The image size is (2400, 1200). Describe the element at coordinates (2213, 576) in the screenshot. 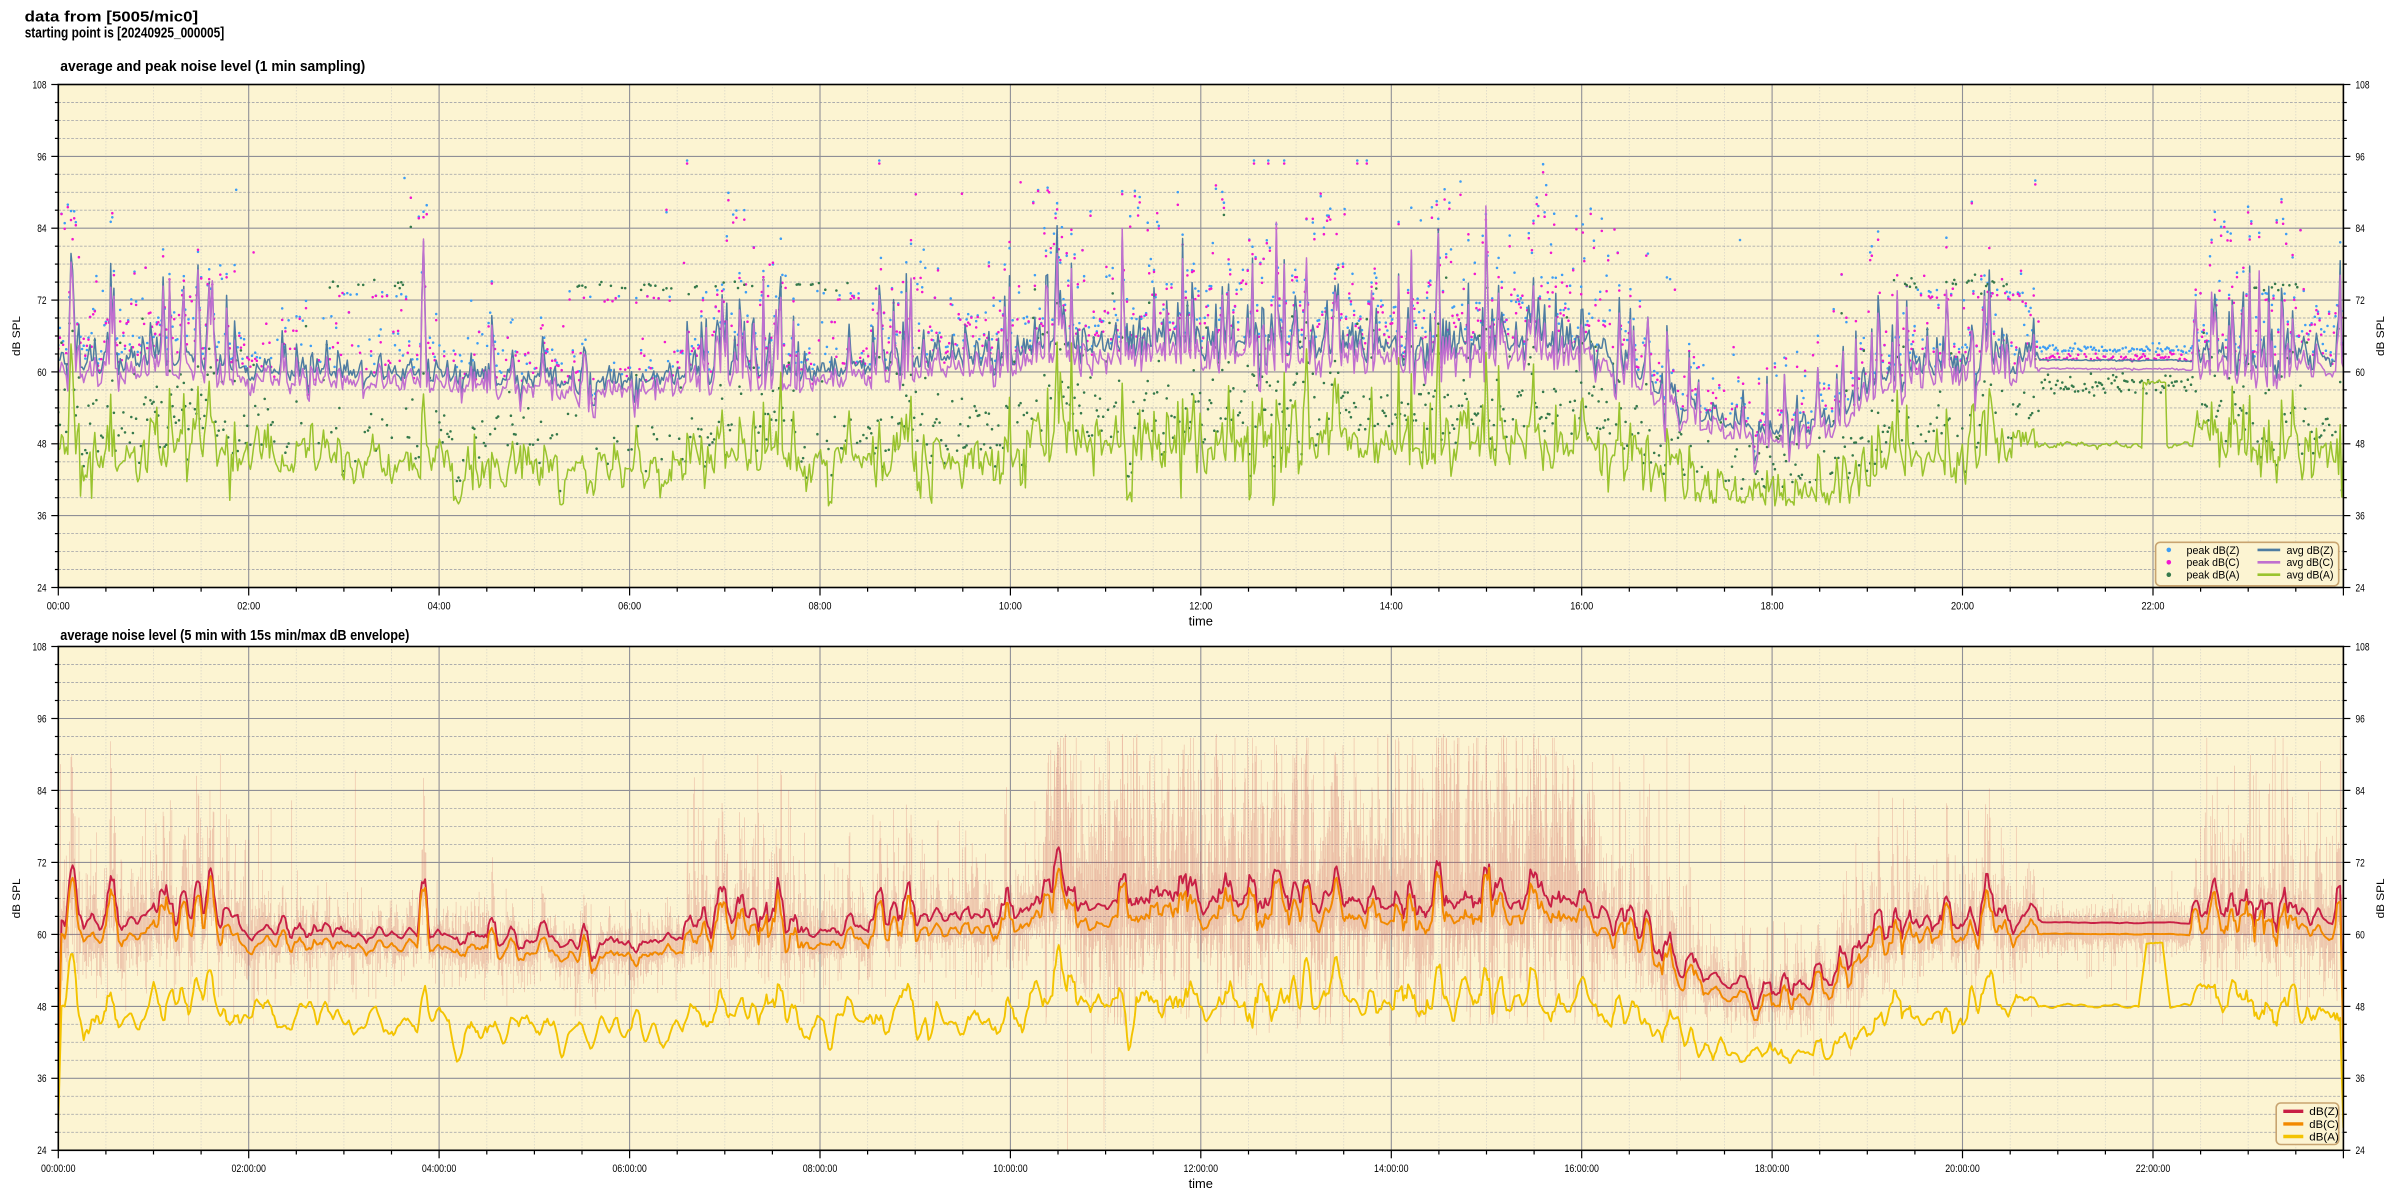

I see `svg-text: peak dB(A)` at that location.